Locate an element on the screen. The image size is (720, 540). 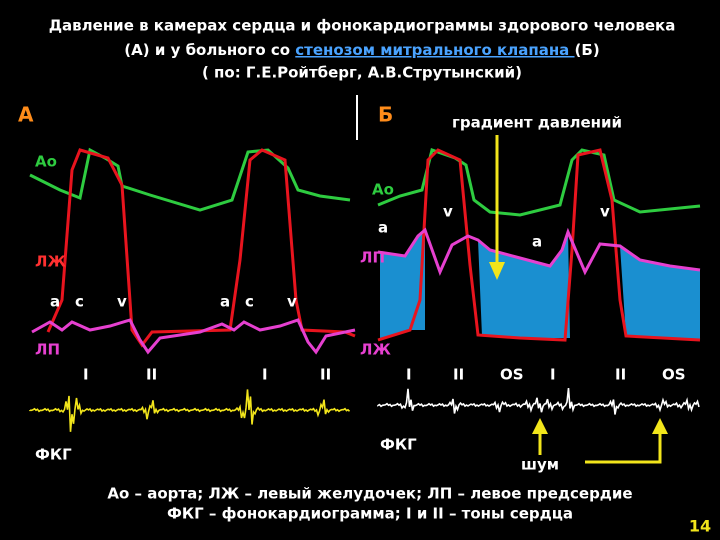
phonocardiogram is located at coordinates (364, 410).